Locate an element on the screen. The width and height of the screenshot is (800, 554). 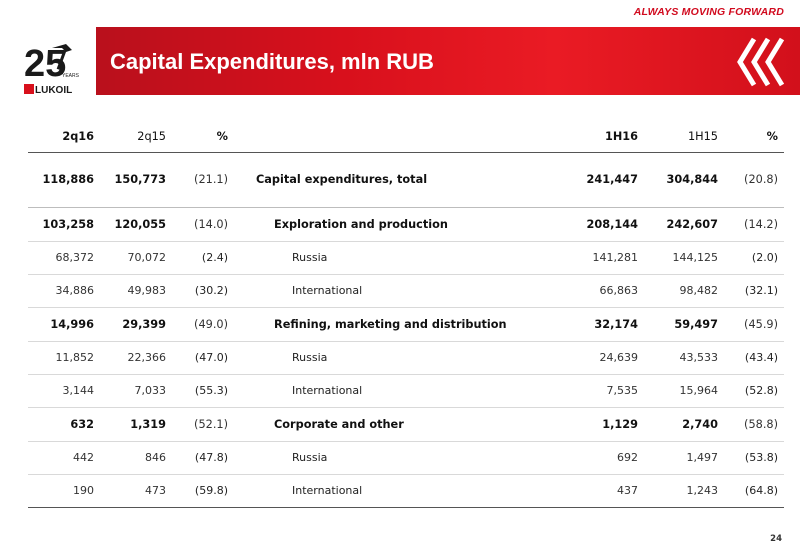
cell-q-current: 118,886 is located at coordinates (64, 180).